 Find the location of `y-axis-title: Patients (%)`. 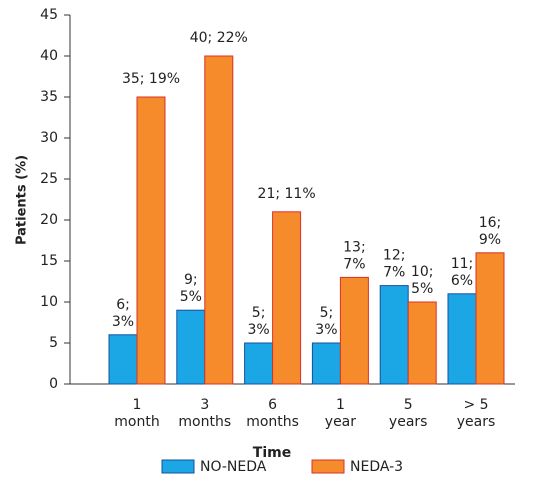

y-axis-title: Patients (%) is located at coordinates (22, 200).